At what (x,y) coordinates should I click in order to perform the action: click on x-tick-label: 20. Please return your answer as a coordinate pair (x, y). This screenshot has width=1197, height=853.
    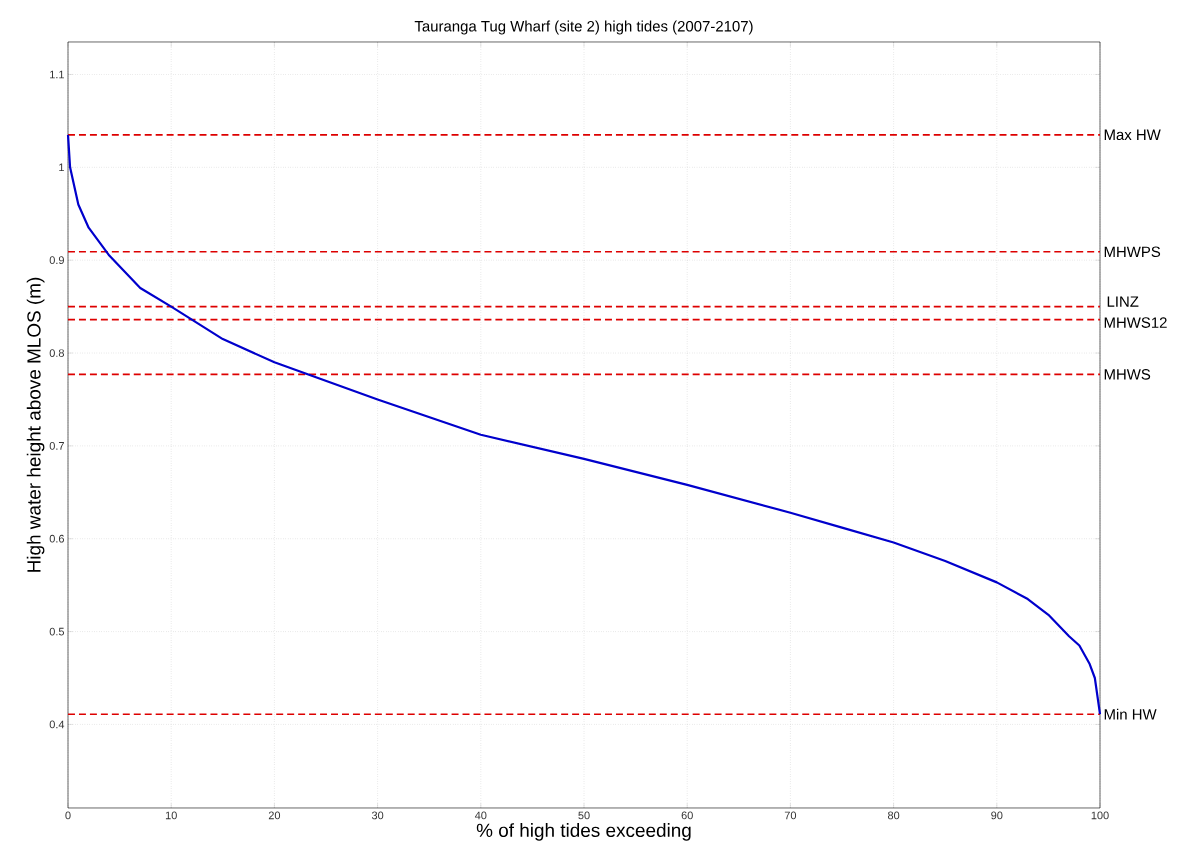
    Looking at the image, I should click on (274, 815).